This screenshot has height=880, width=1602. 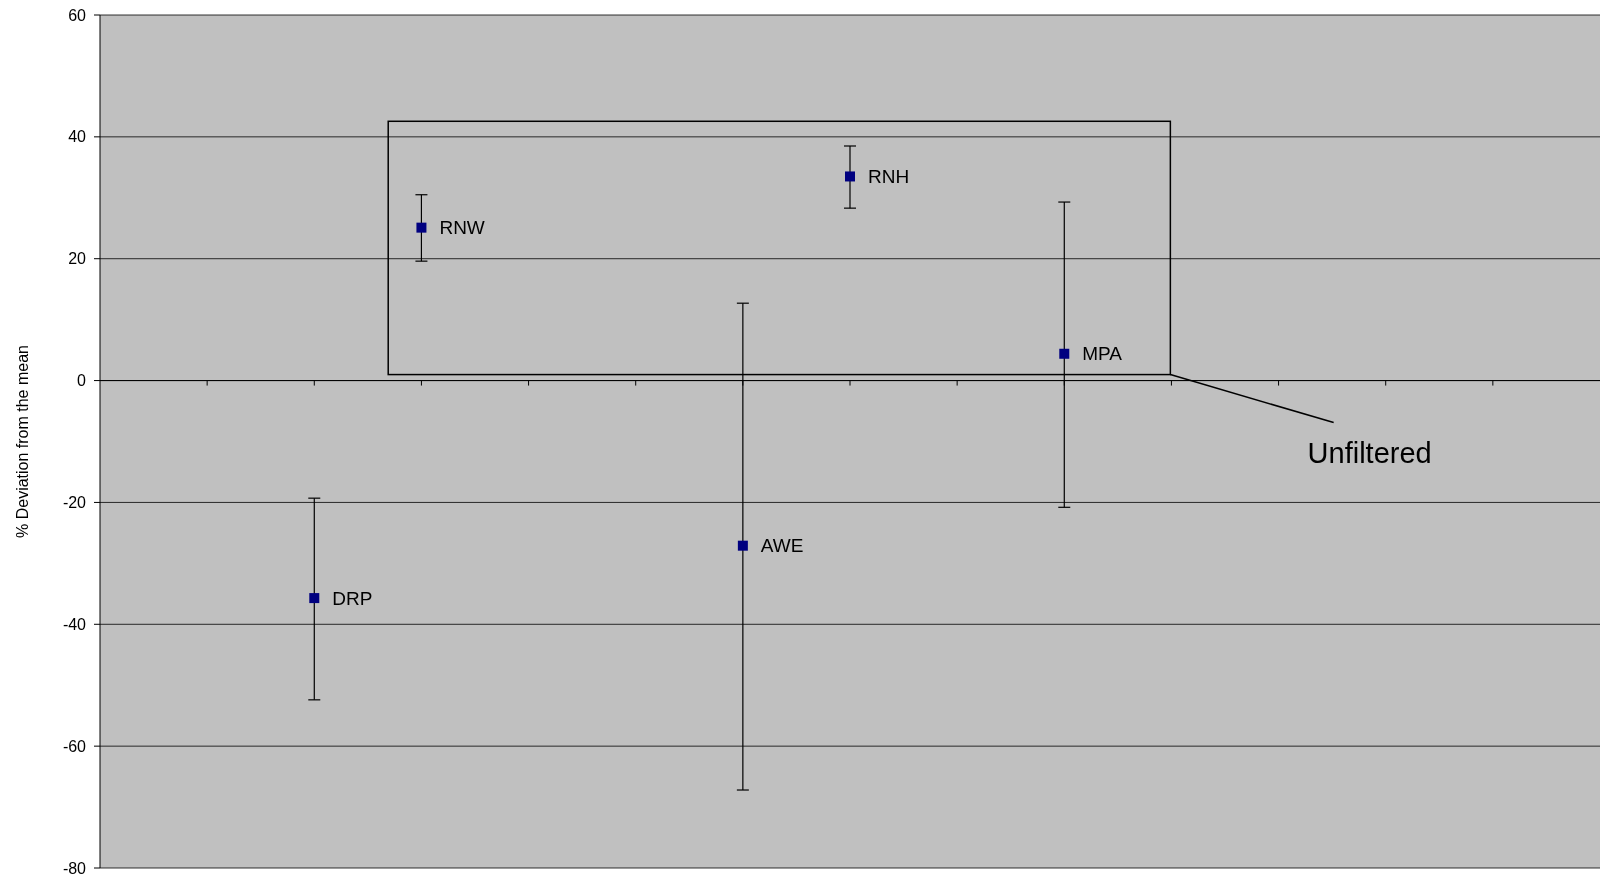 I want to click on annotation: MPA, so click(x=1102, y=354).